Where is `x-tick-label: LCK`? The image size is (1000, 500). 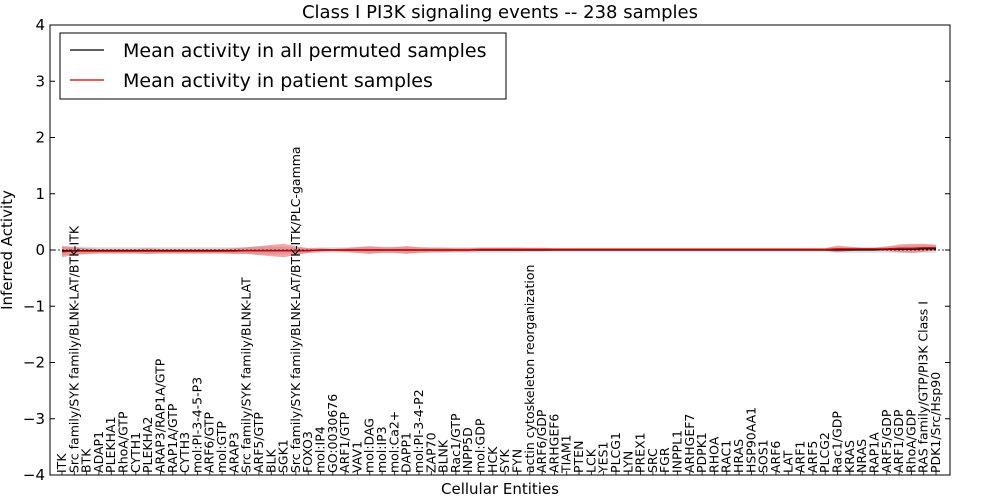
x-tick-label: LCK is located at coordinates (590, 460).